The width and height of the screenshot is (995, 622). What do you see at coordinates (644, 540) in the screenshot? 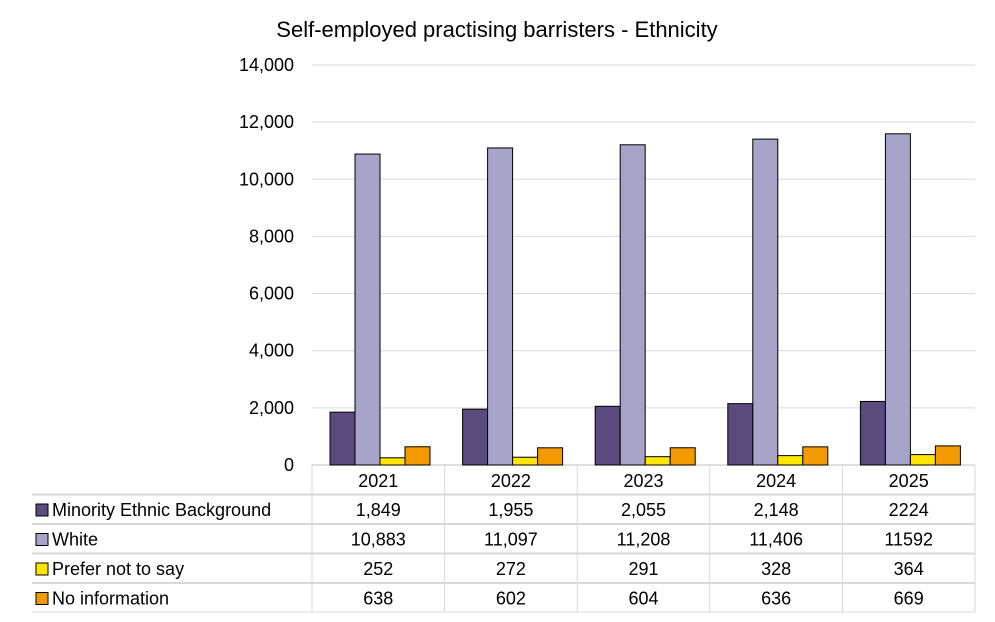
I see `data-table-cell: 11,208` at bounding box center [644, 540].